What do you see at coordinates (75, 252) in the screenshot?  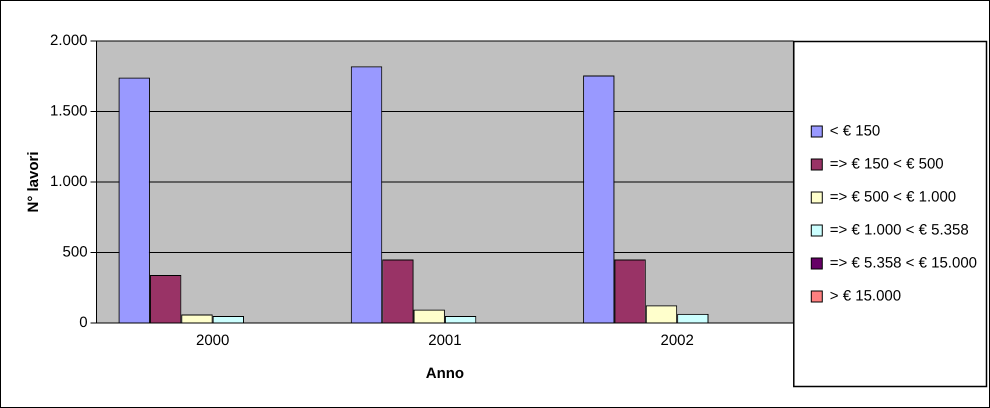 I see `y-tick-label: 500` at bounding box center [75, 252].